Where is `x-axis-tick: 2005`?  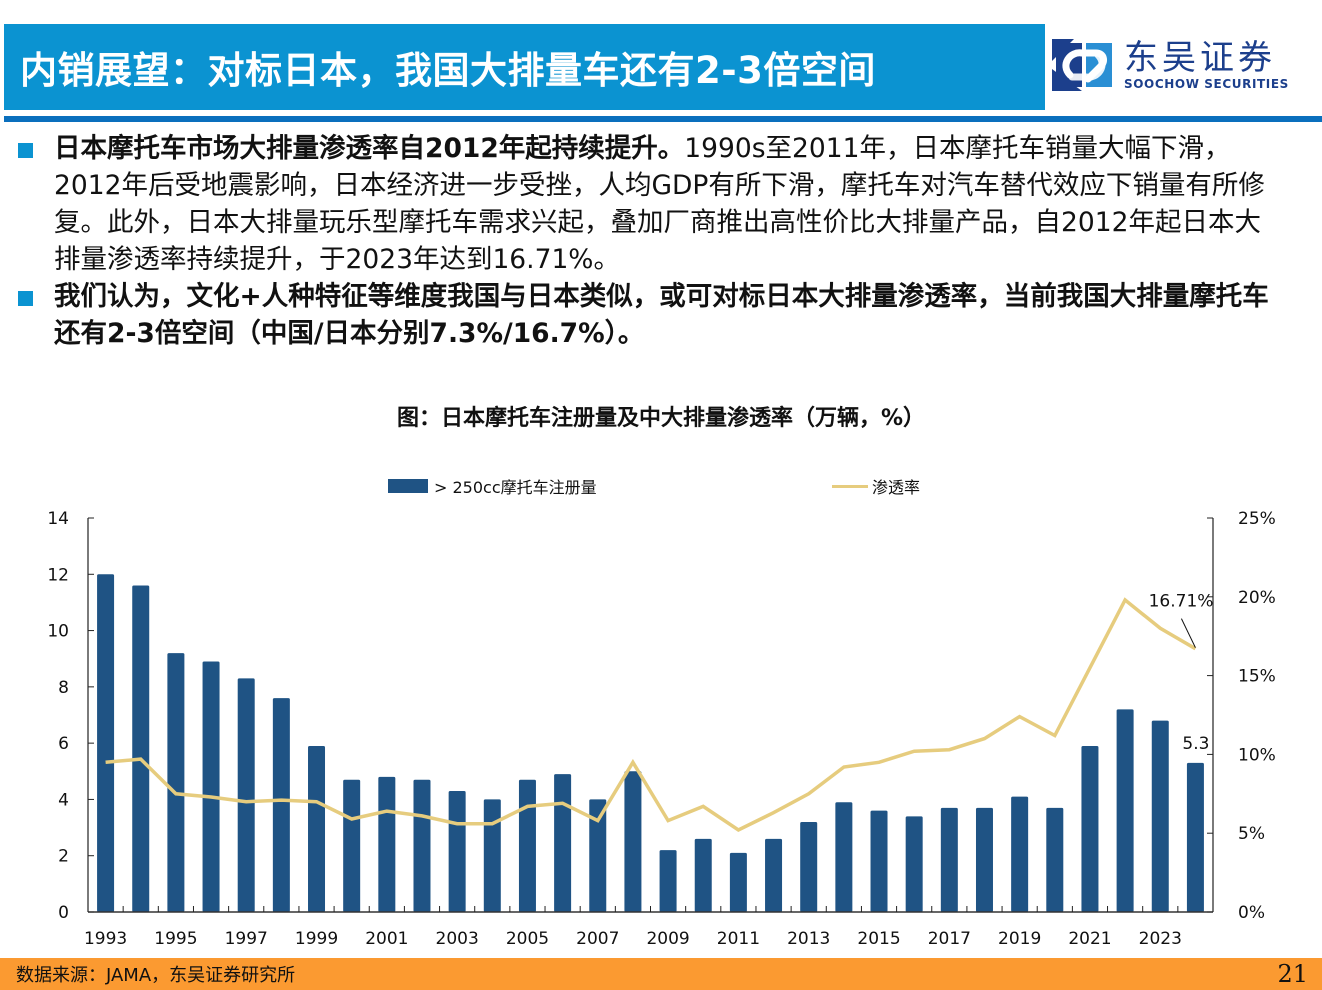
x-axis-tick: 2005 is located at coordinates (527, 939).